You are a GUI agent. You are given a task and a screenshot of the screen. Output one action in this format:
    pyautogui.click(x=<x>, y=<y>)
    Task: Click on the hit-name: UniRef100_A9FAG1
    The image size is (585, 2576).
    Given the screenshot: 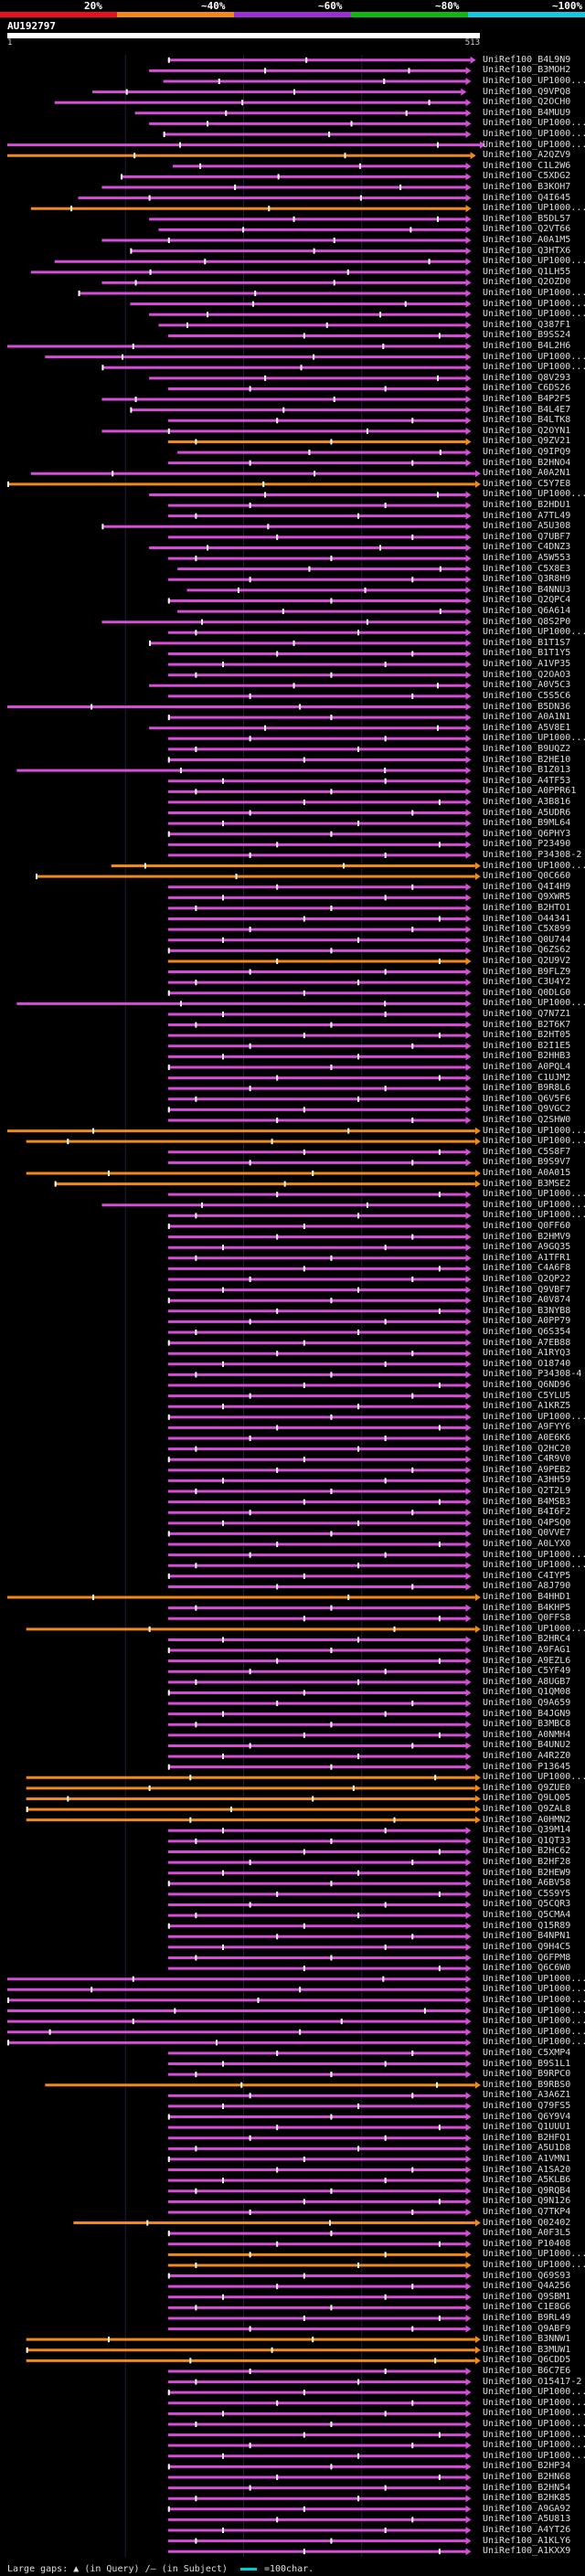 What is the action you would take?
    pyautogui.click(x=527, y=1650)
    